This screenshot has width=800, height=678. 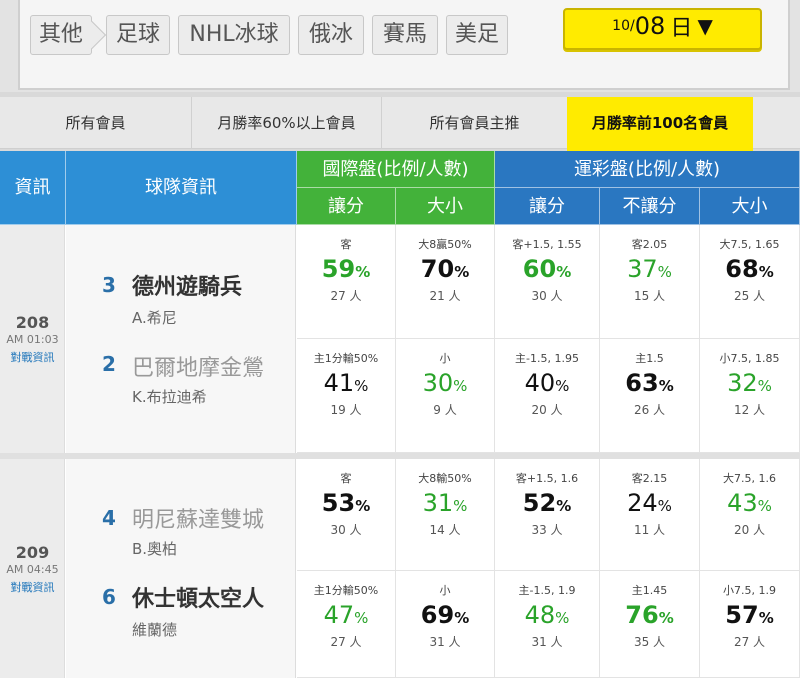 I want to click on filter-tab-top100: 月勝率前100名會員, so click(x=660, y=128).